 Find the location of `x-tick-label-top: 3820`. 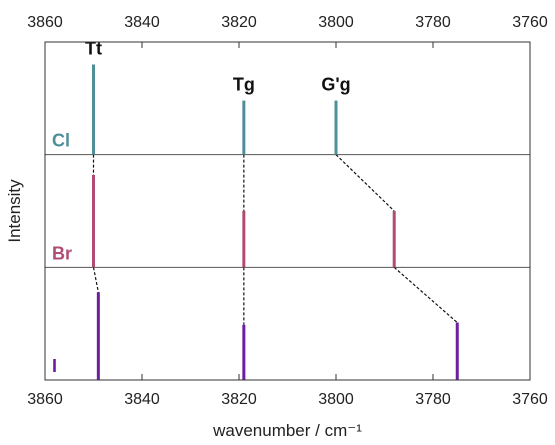

x-tick-label-top: 3820 is located at coordinates (239, 22).